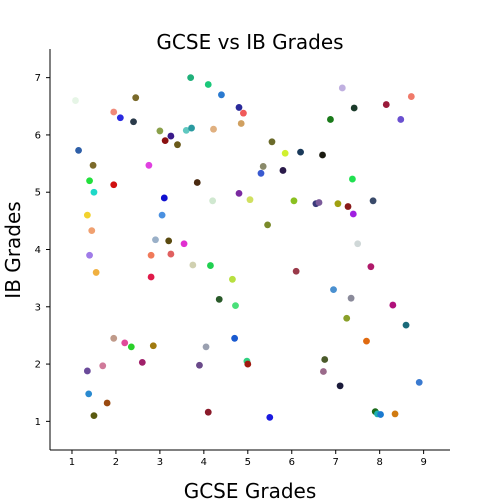 The width and height of the screenshot is (500, 500). What do you see at coordinates (42, 250) in the screenshot?
I see `y-ticks: 1 2 3 4 5 6 7` at bounding box center [42, 250].